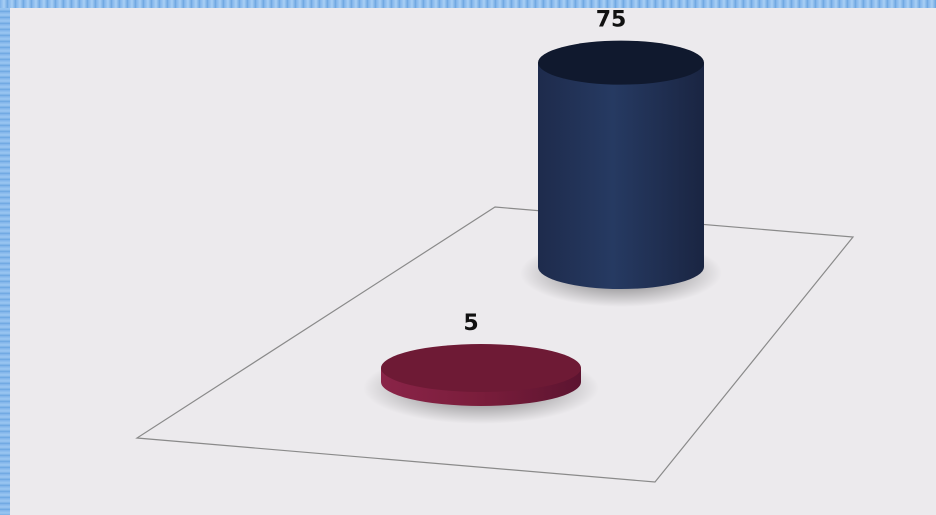 This screenshot has height=515, width=936. Describe the element at coordinates (5, 257) in the screenshot. I see `frame-edge-left` at that location.